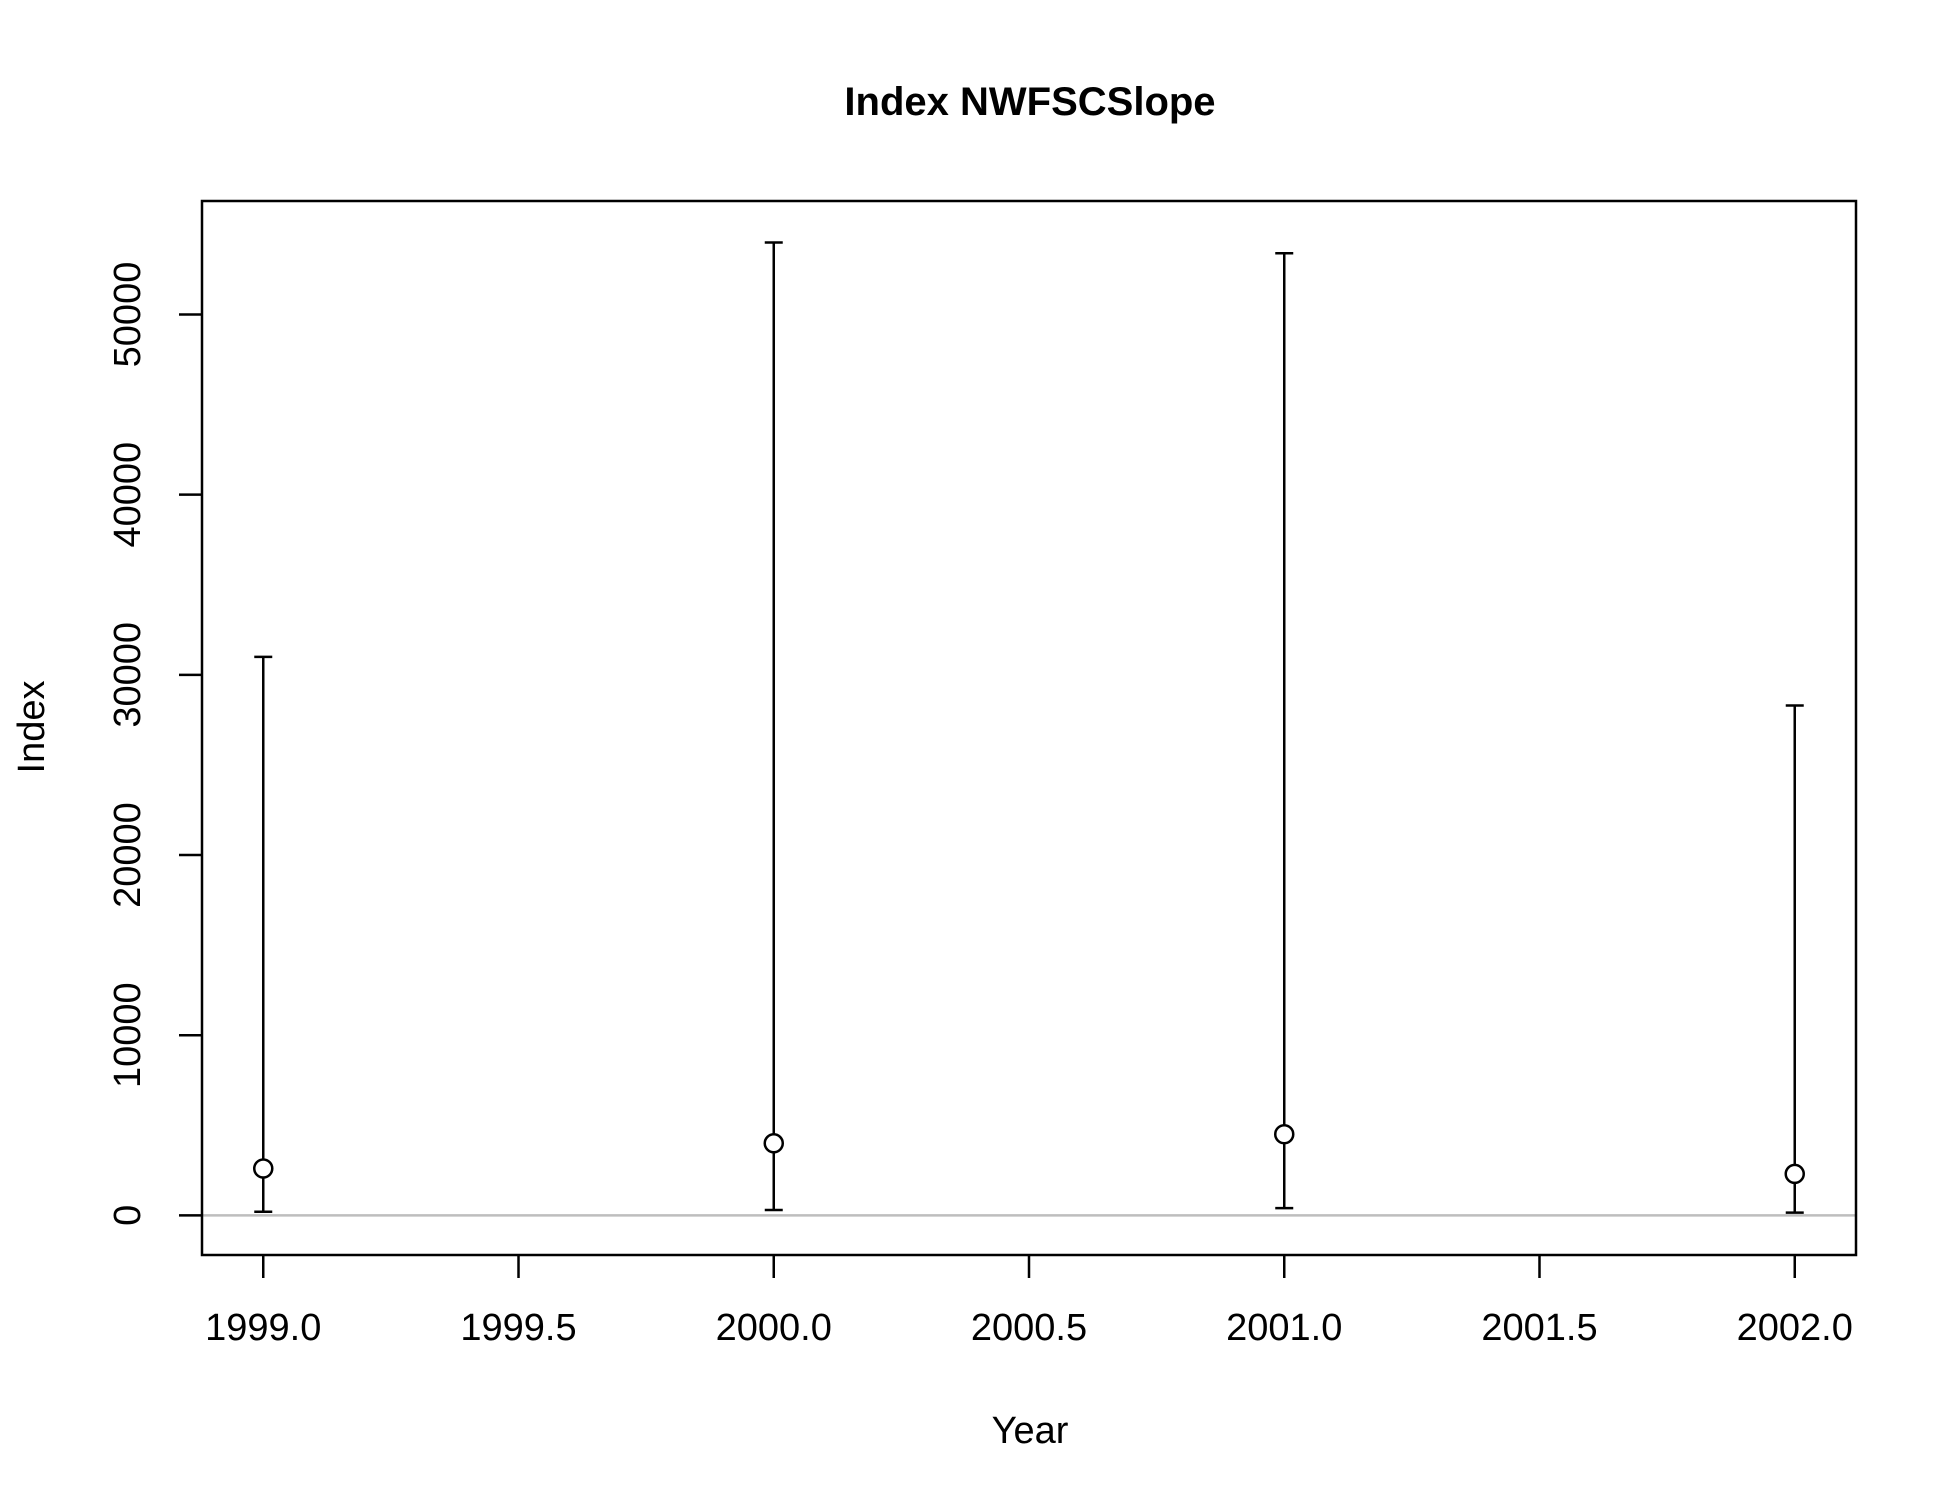 The height and width of the screenshot is (1500, 1950). What do you see at coordinates (518, 1328) in the screenshot?
I see `x-tick-label: 1999.5` at bounding box center [518, 1328].